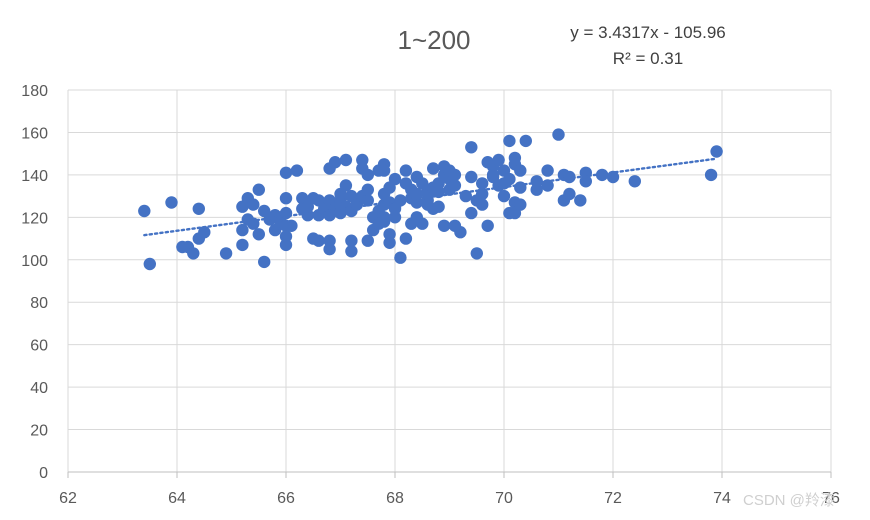 The width and height of the screenshot is (870, 520). What do you see at coordinates (395, 498) in the screenshot?
I see `x-tick-label: 68` at bounding box center [395, 498].